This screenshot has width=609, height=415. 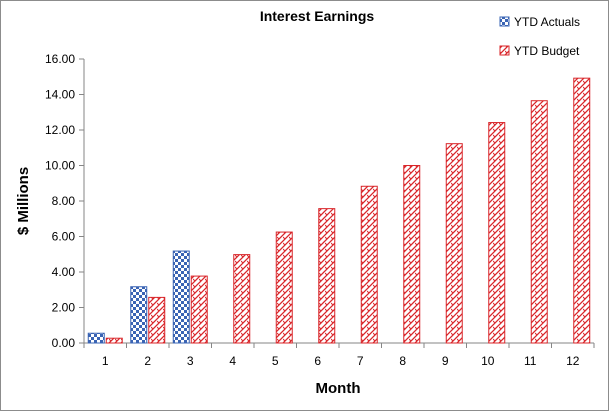 I want to click on y-axis: 0.00 2.00 4.00 6.00 8.00 10.00 12.00 14.00 16.00, so click(x=65, y=201).